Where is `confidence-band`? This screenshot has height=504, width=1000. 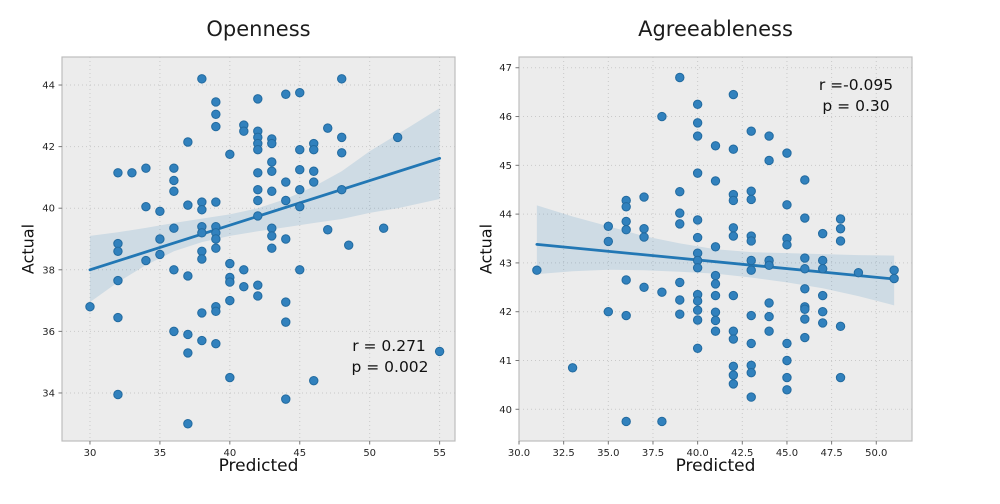 confidence-band is located at coordinates (715, 255).